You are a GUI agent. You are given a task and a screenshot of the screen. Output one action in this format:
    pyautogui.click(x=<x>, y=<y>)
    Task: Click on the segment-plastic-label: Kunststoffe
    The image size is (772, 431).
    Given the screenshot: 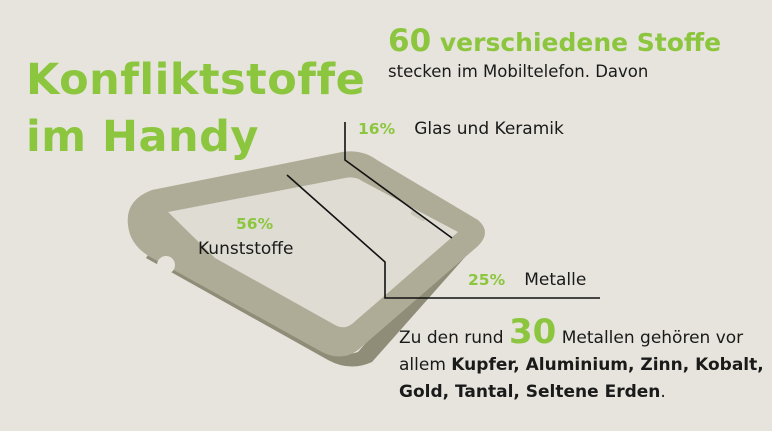 What is the action you would take?
    pyautogui.click(x=246, y=249)
    